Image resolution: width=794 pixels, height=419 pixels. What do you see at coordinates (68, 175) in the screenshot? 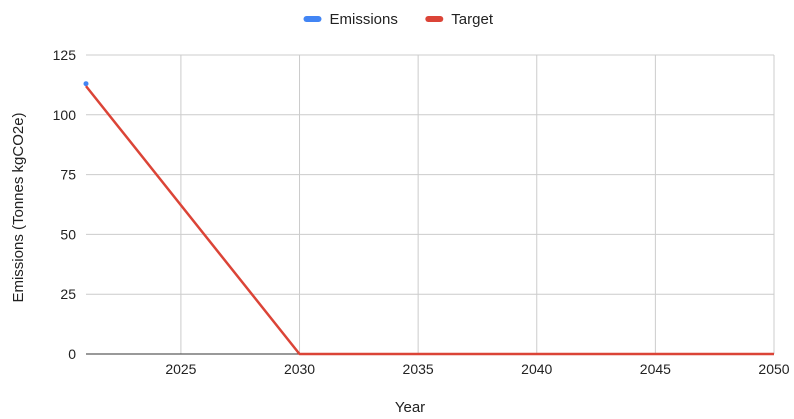
I see `y-tick-label: 75` at bounding box center [68, 175].